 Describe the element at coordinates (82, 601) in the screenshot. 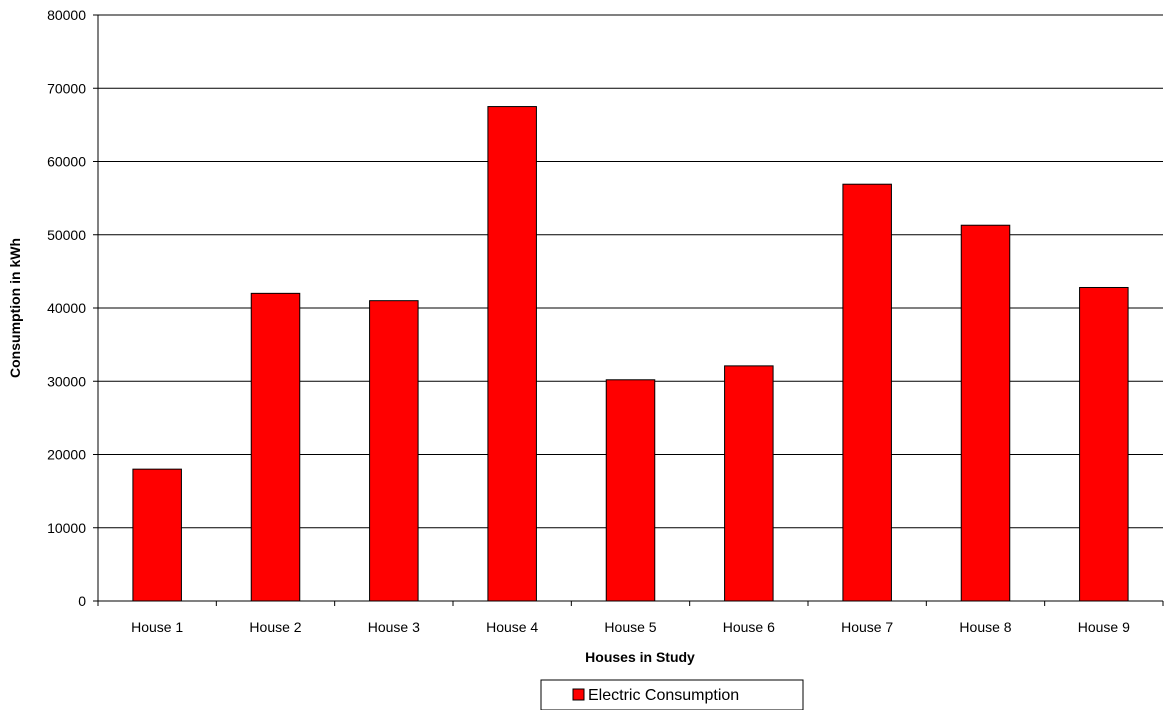

I see `y-tick-label: 0` at that location.